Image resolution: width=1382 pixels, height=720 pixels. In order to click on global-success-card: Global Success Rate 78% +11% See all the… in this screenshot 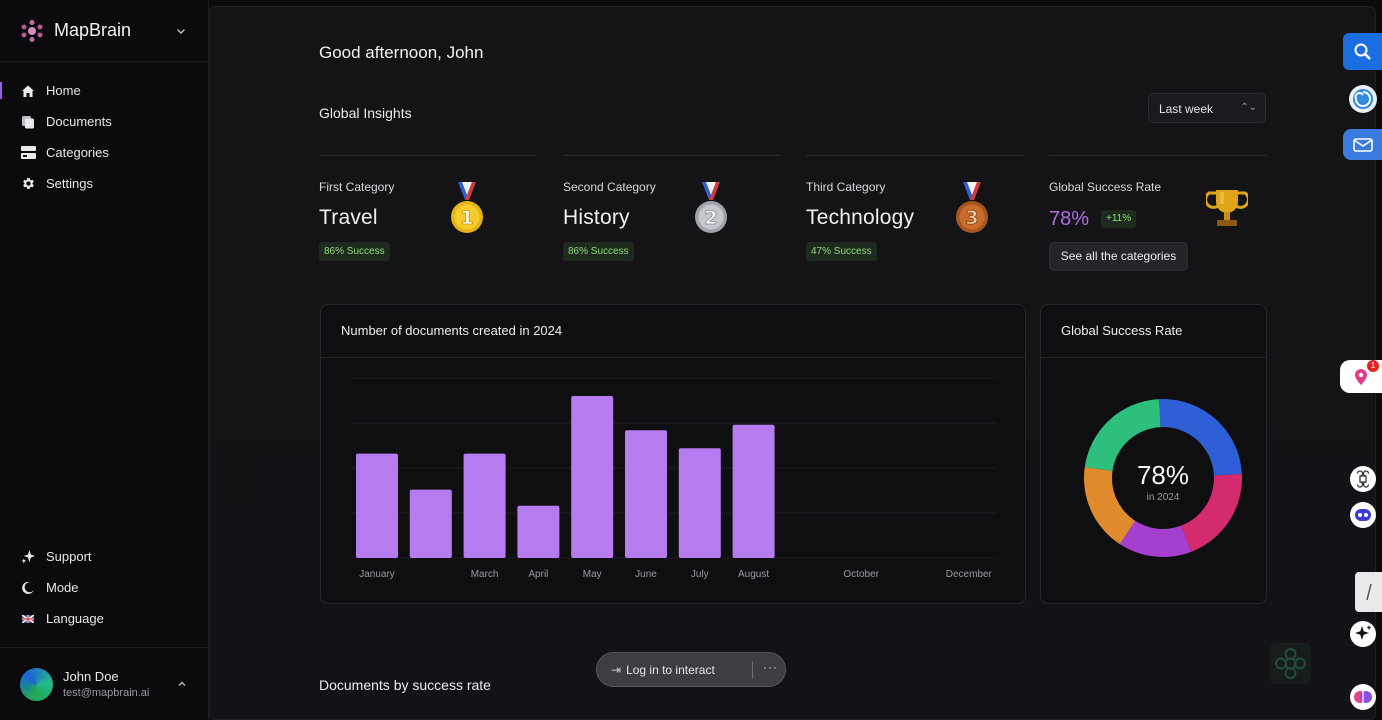, I will do `click(1158, 214)`.